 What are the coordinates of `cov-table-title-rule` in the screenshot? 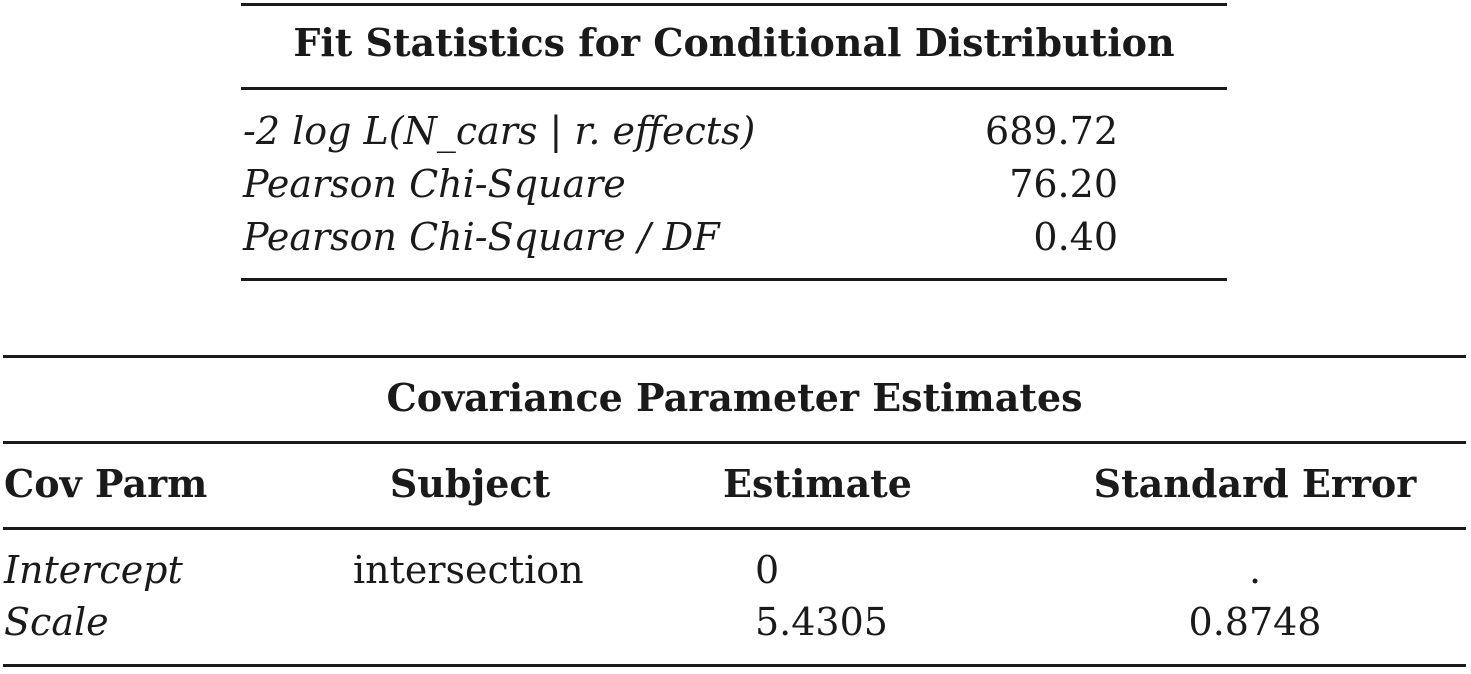 It's located at (734, 442).